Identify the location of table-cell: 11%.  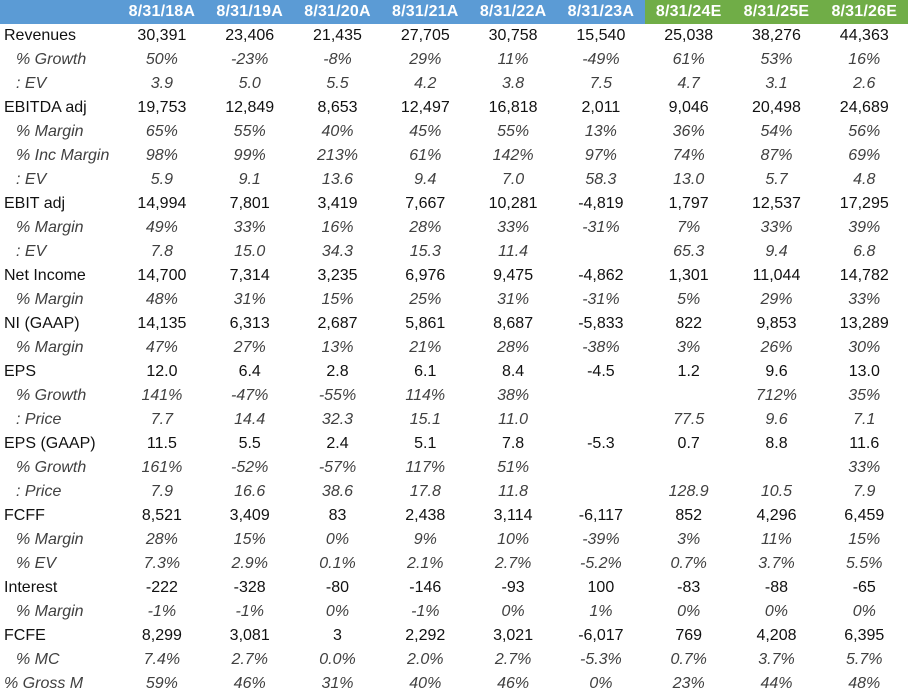
(776, 539).